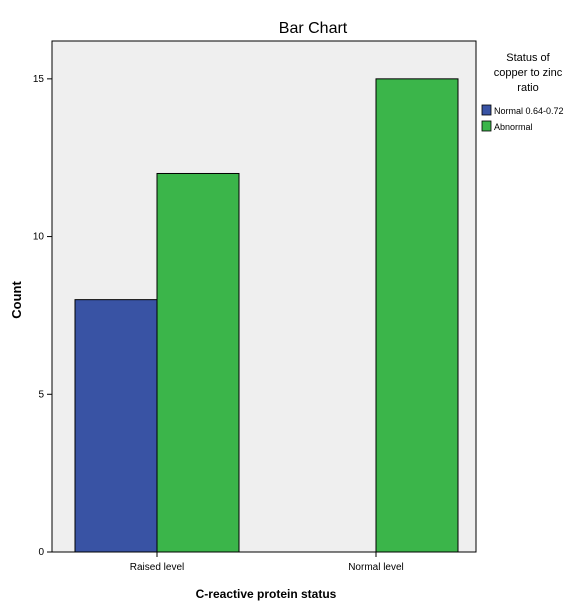 The width and height of the screenshot is (583, 612). Describe the element at coordinates (513, 127) in the screenshot. I see `legend-label: Abnormal` at that location.